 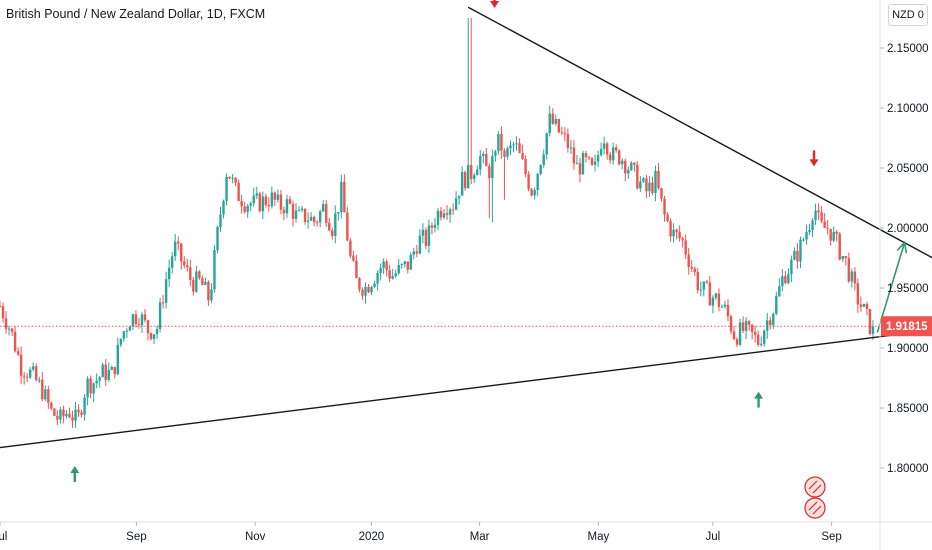 What do you see at coordinates (907, 327) in the screenshot?
I see `last-price-label: 1.91815` at bounding box center [907, 327].